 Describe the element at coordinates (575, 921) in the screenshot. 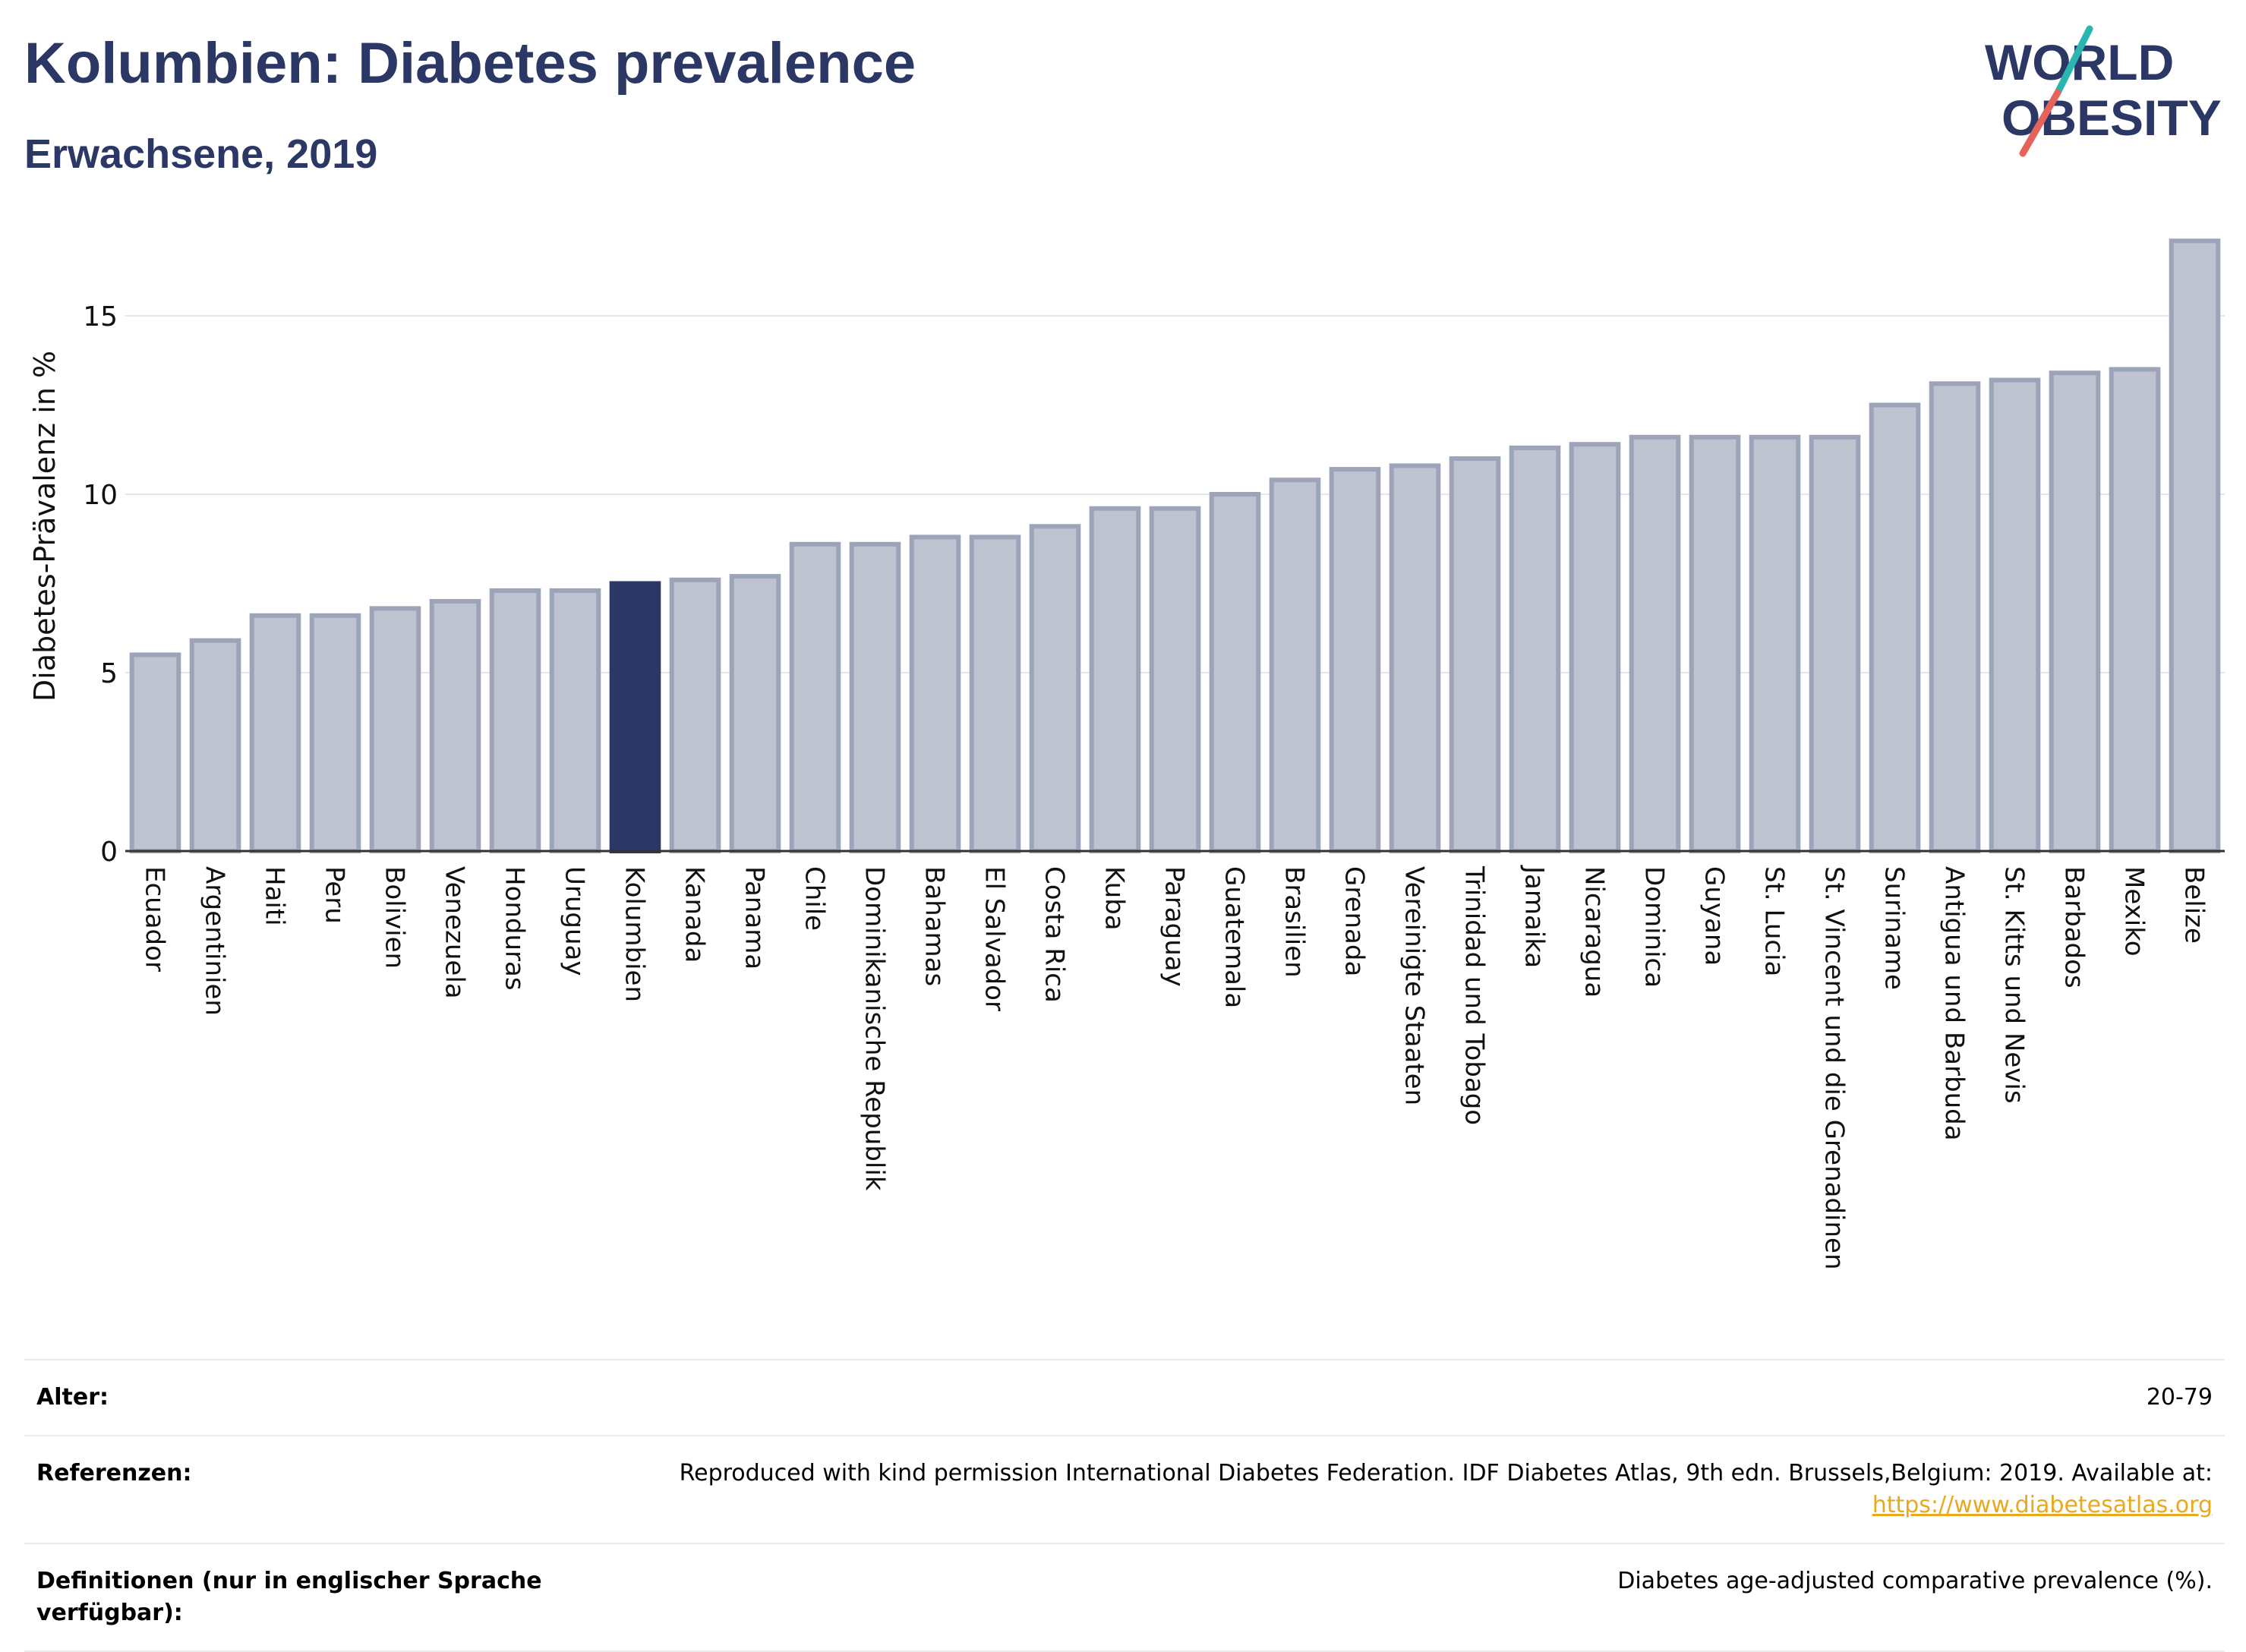

I see `x-tick-label: Uruguay` at that location.